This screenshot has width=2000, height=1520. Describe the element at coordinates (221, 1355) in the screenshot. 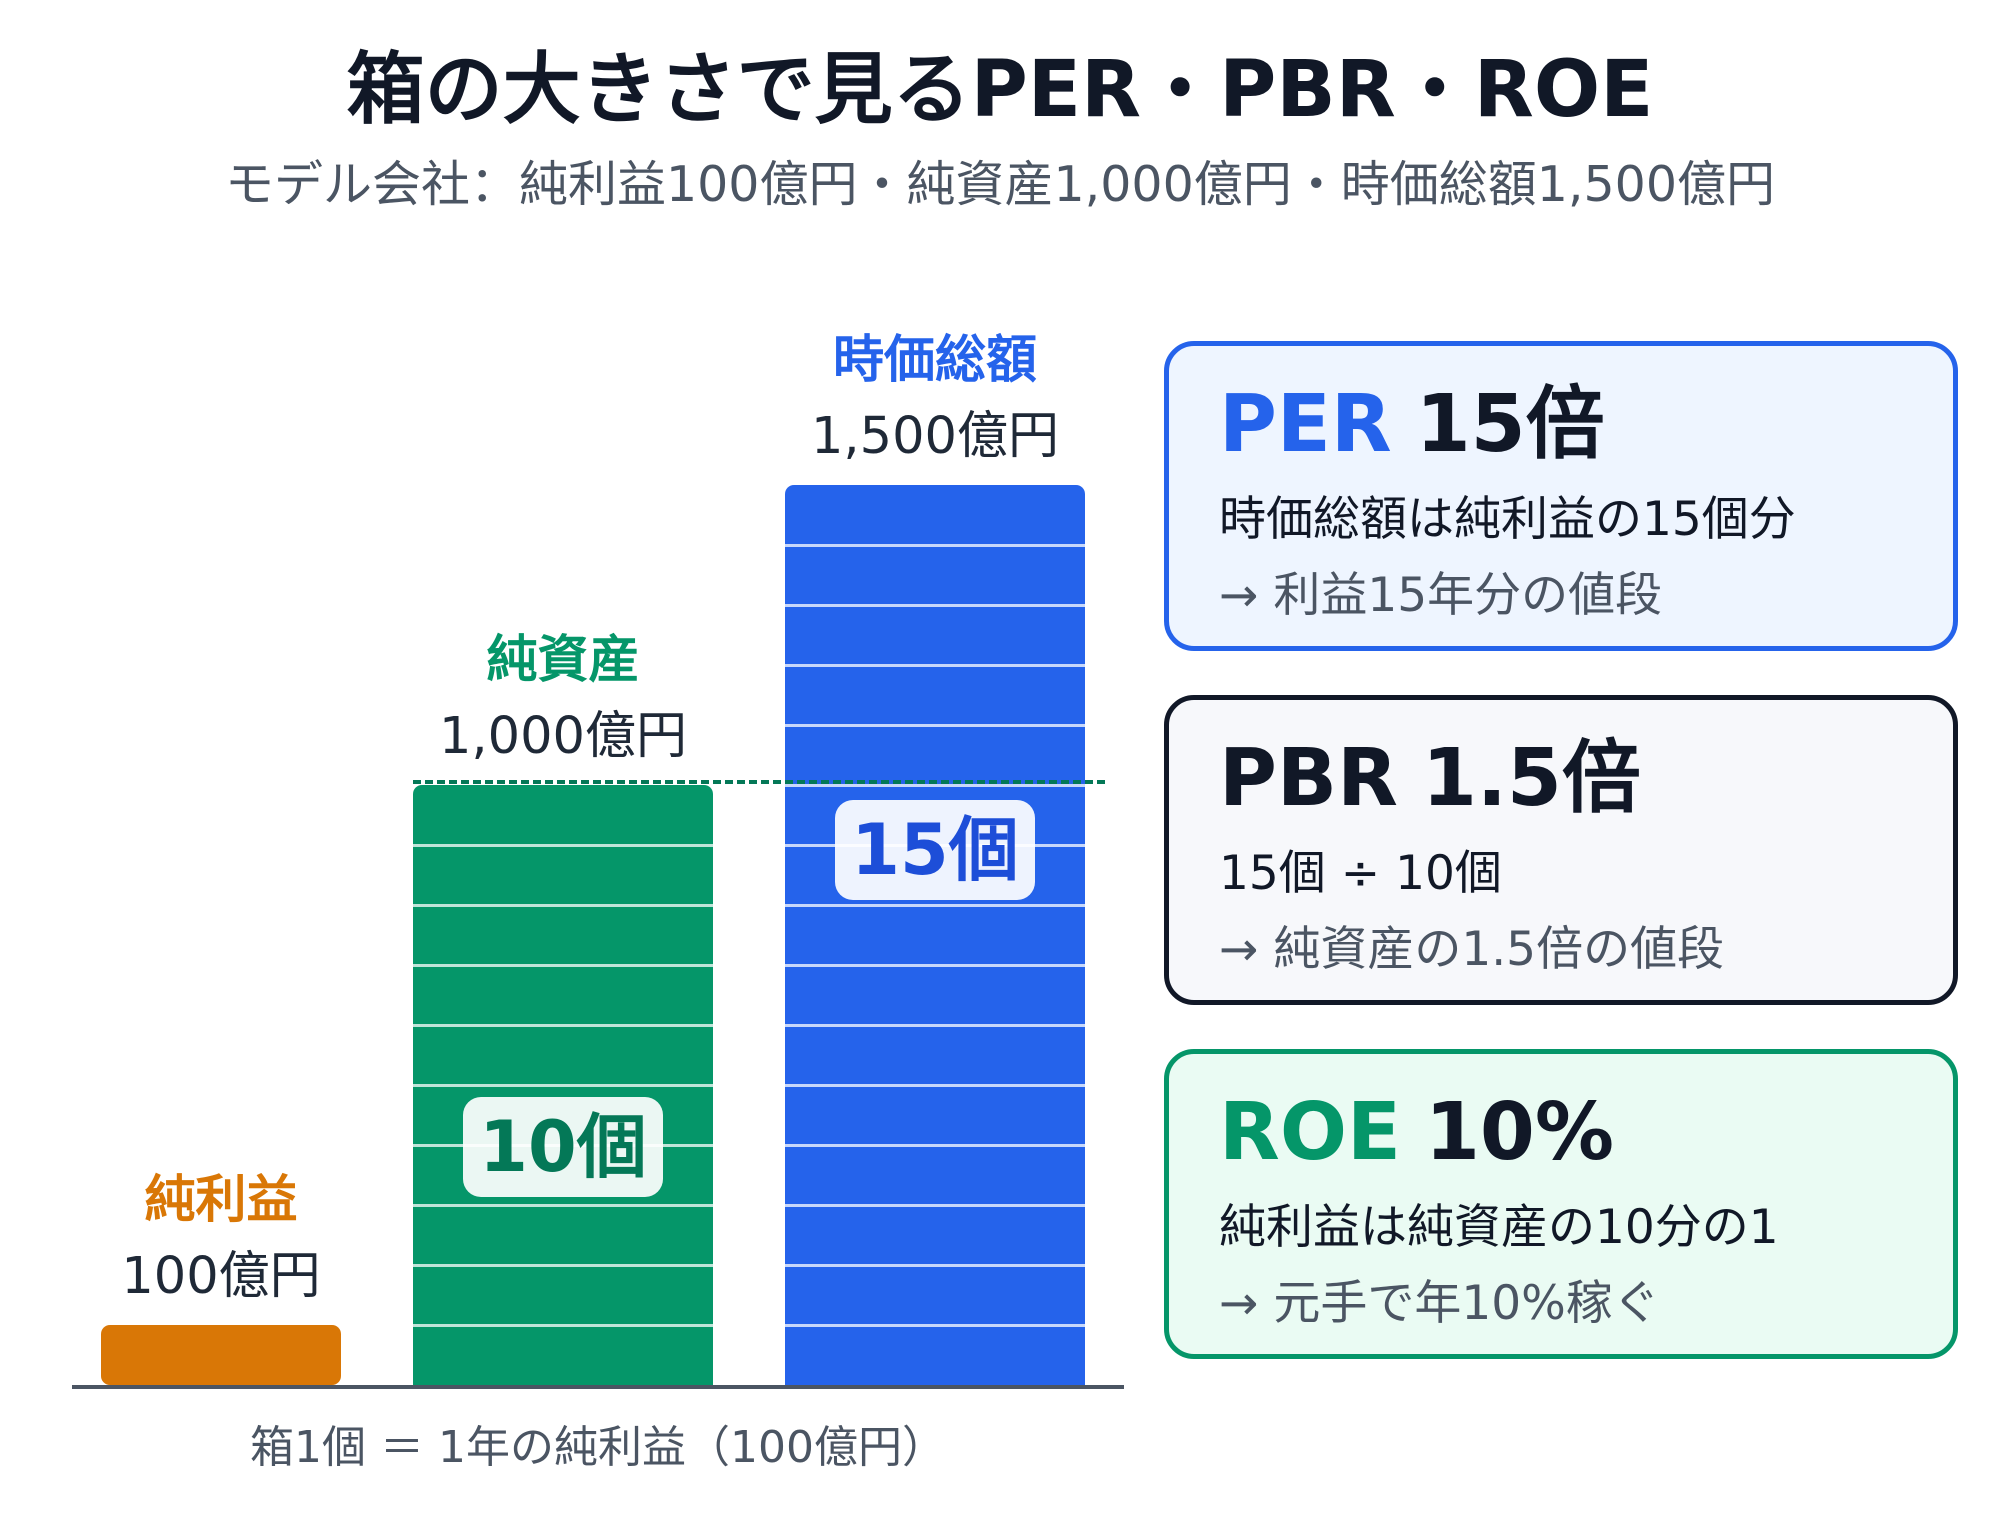

I see `net-income-bar` at that location.